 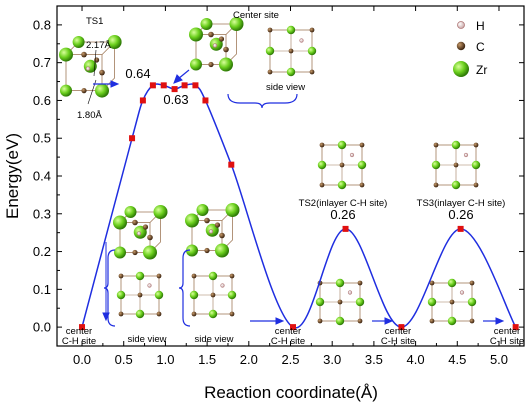 I want to click on ts2-label: TS2(inlayer C-H site), so click(x=343, y=203).